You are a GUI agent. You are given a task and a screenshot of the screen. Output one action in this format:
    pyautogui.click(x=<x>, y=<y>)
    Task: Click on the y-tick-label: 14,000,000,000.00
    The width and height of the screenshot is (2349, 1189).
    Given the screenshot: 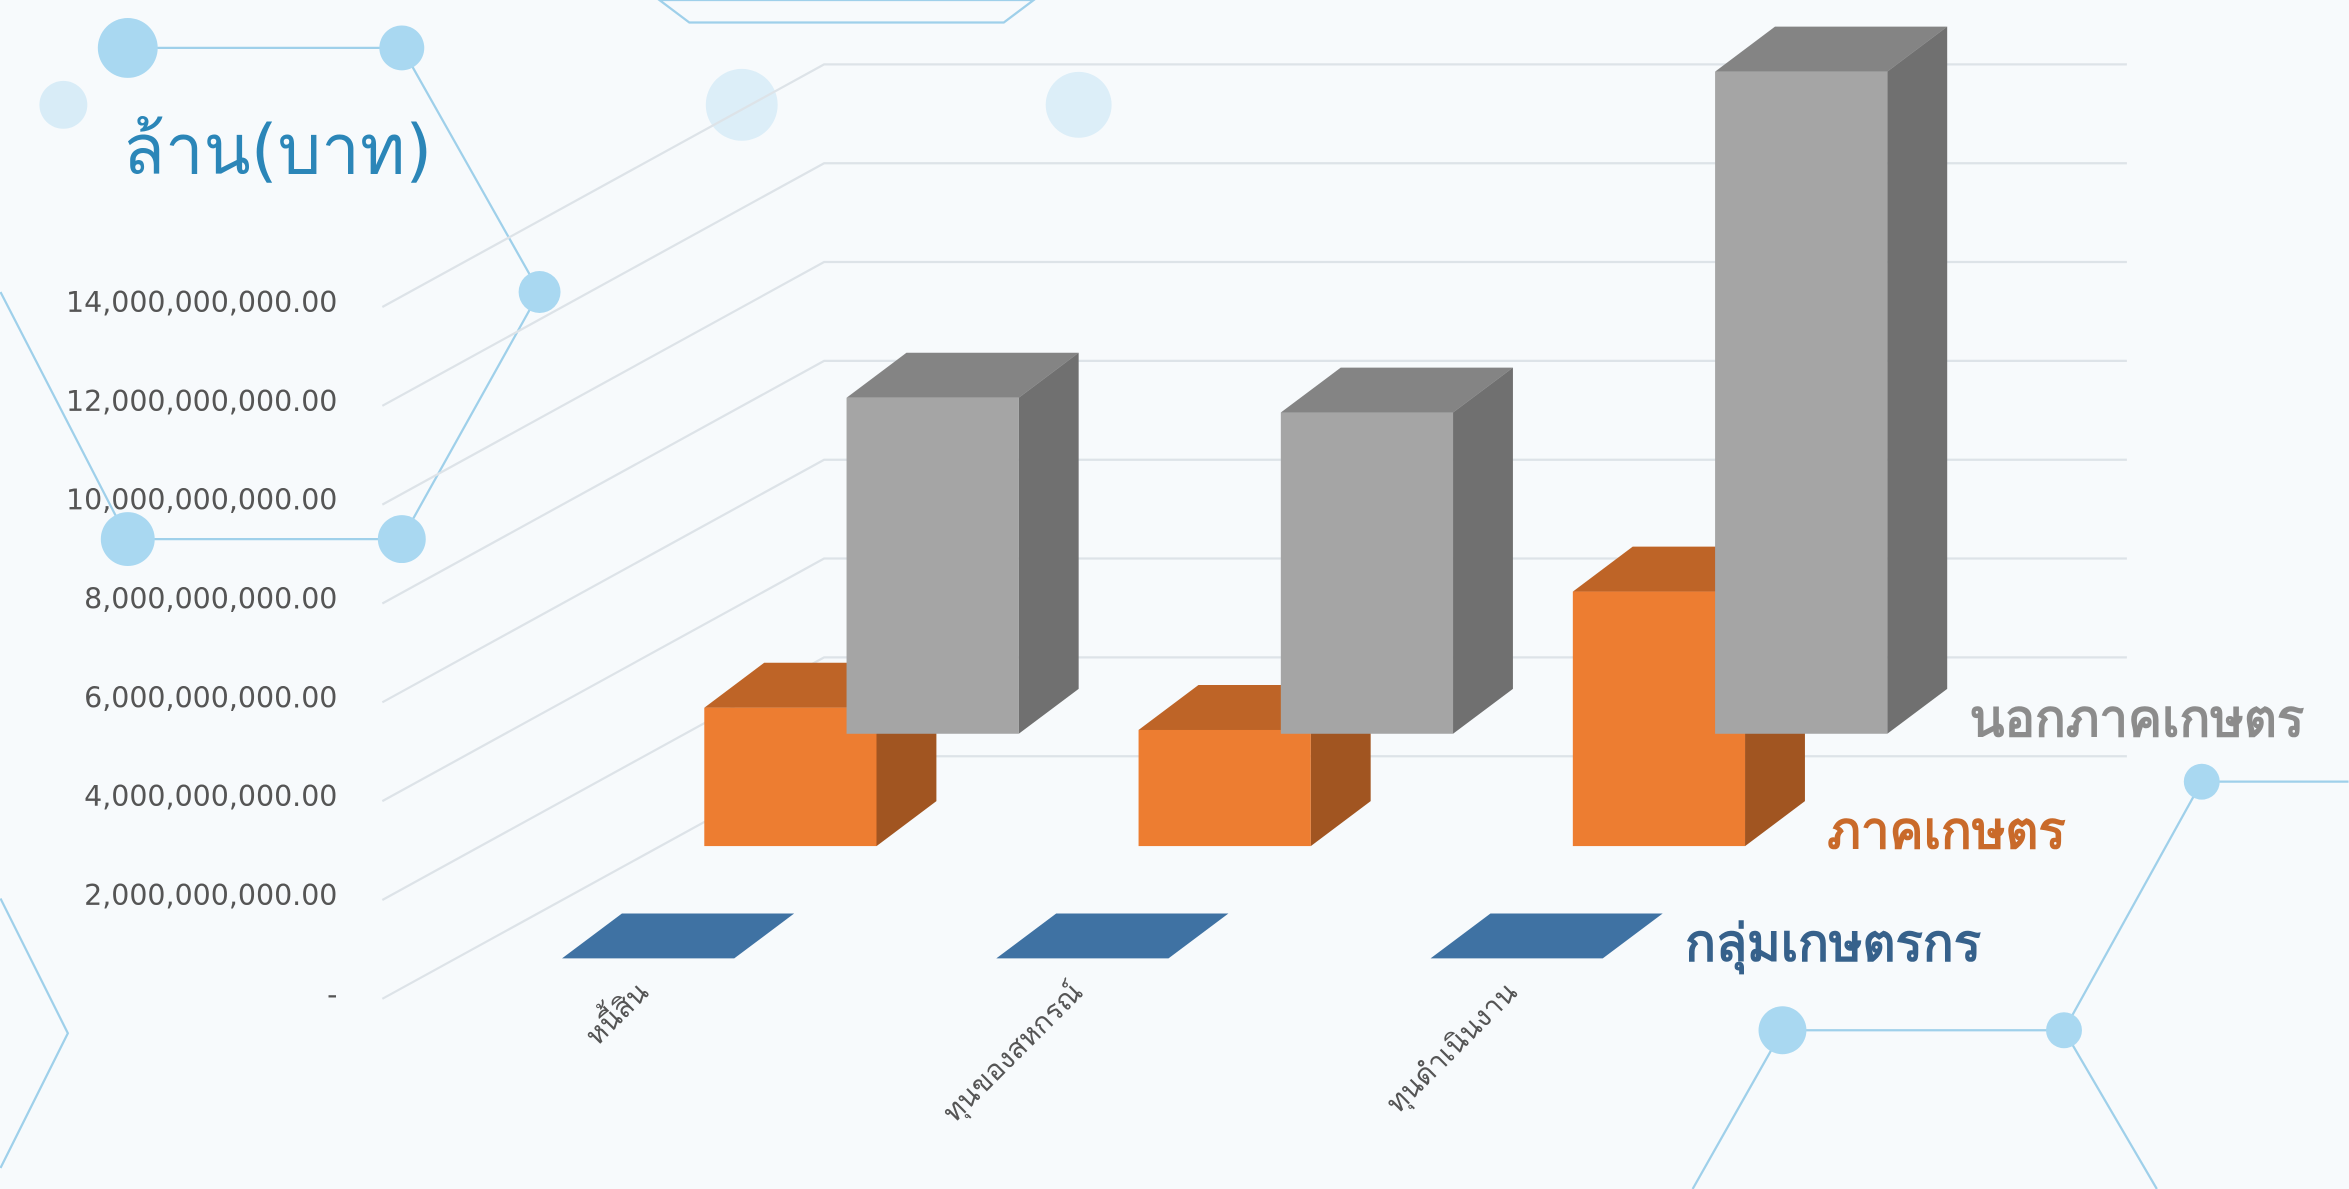 What is the action you would take?
    pyautogui.click(x=201, y=302)
    